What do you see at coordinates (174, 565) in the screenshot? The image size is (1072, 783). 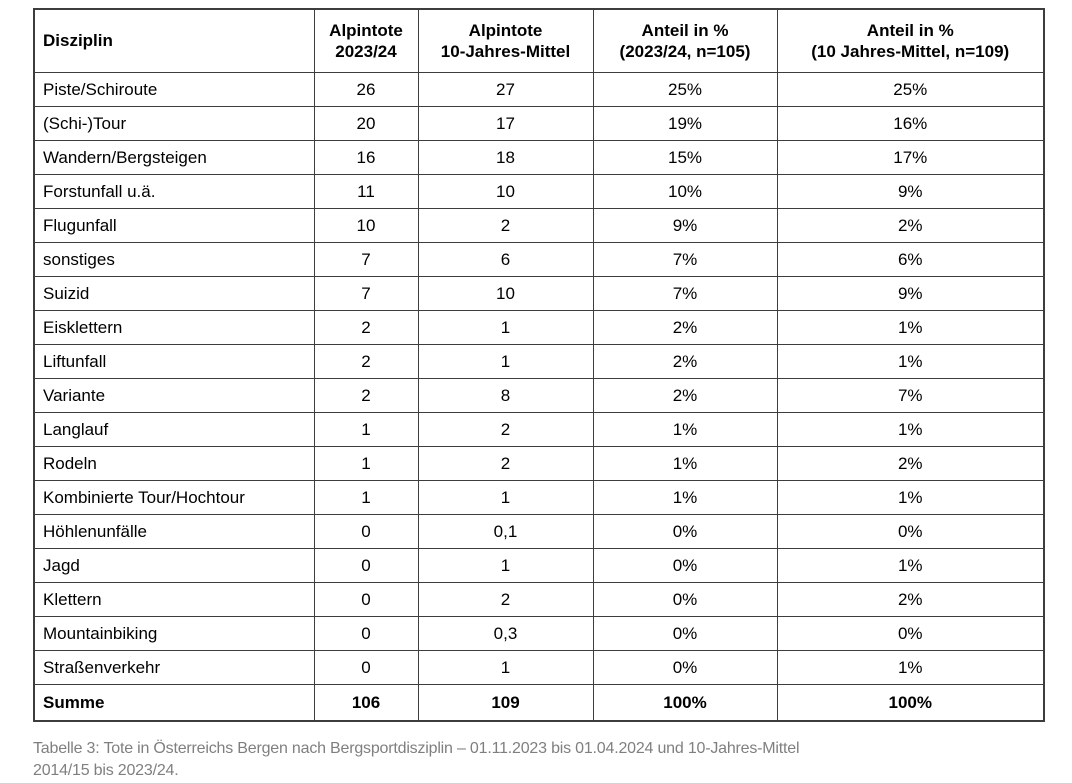 I see `discipline-cell: Jagd` at bounding box center [174, 565].